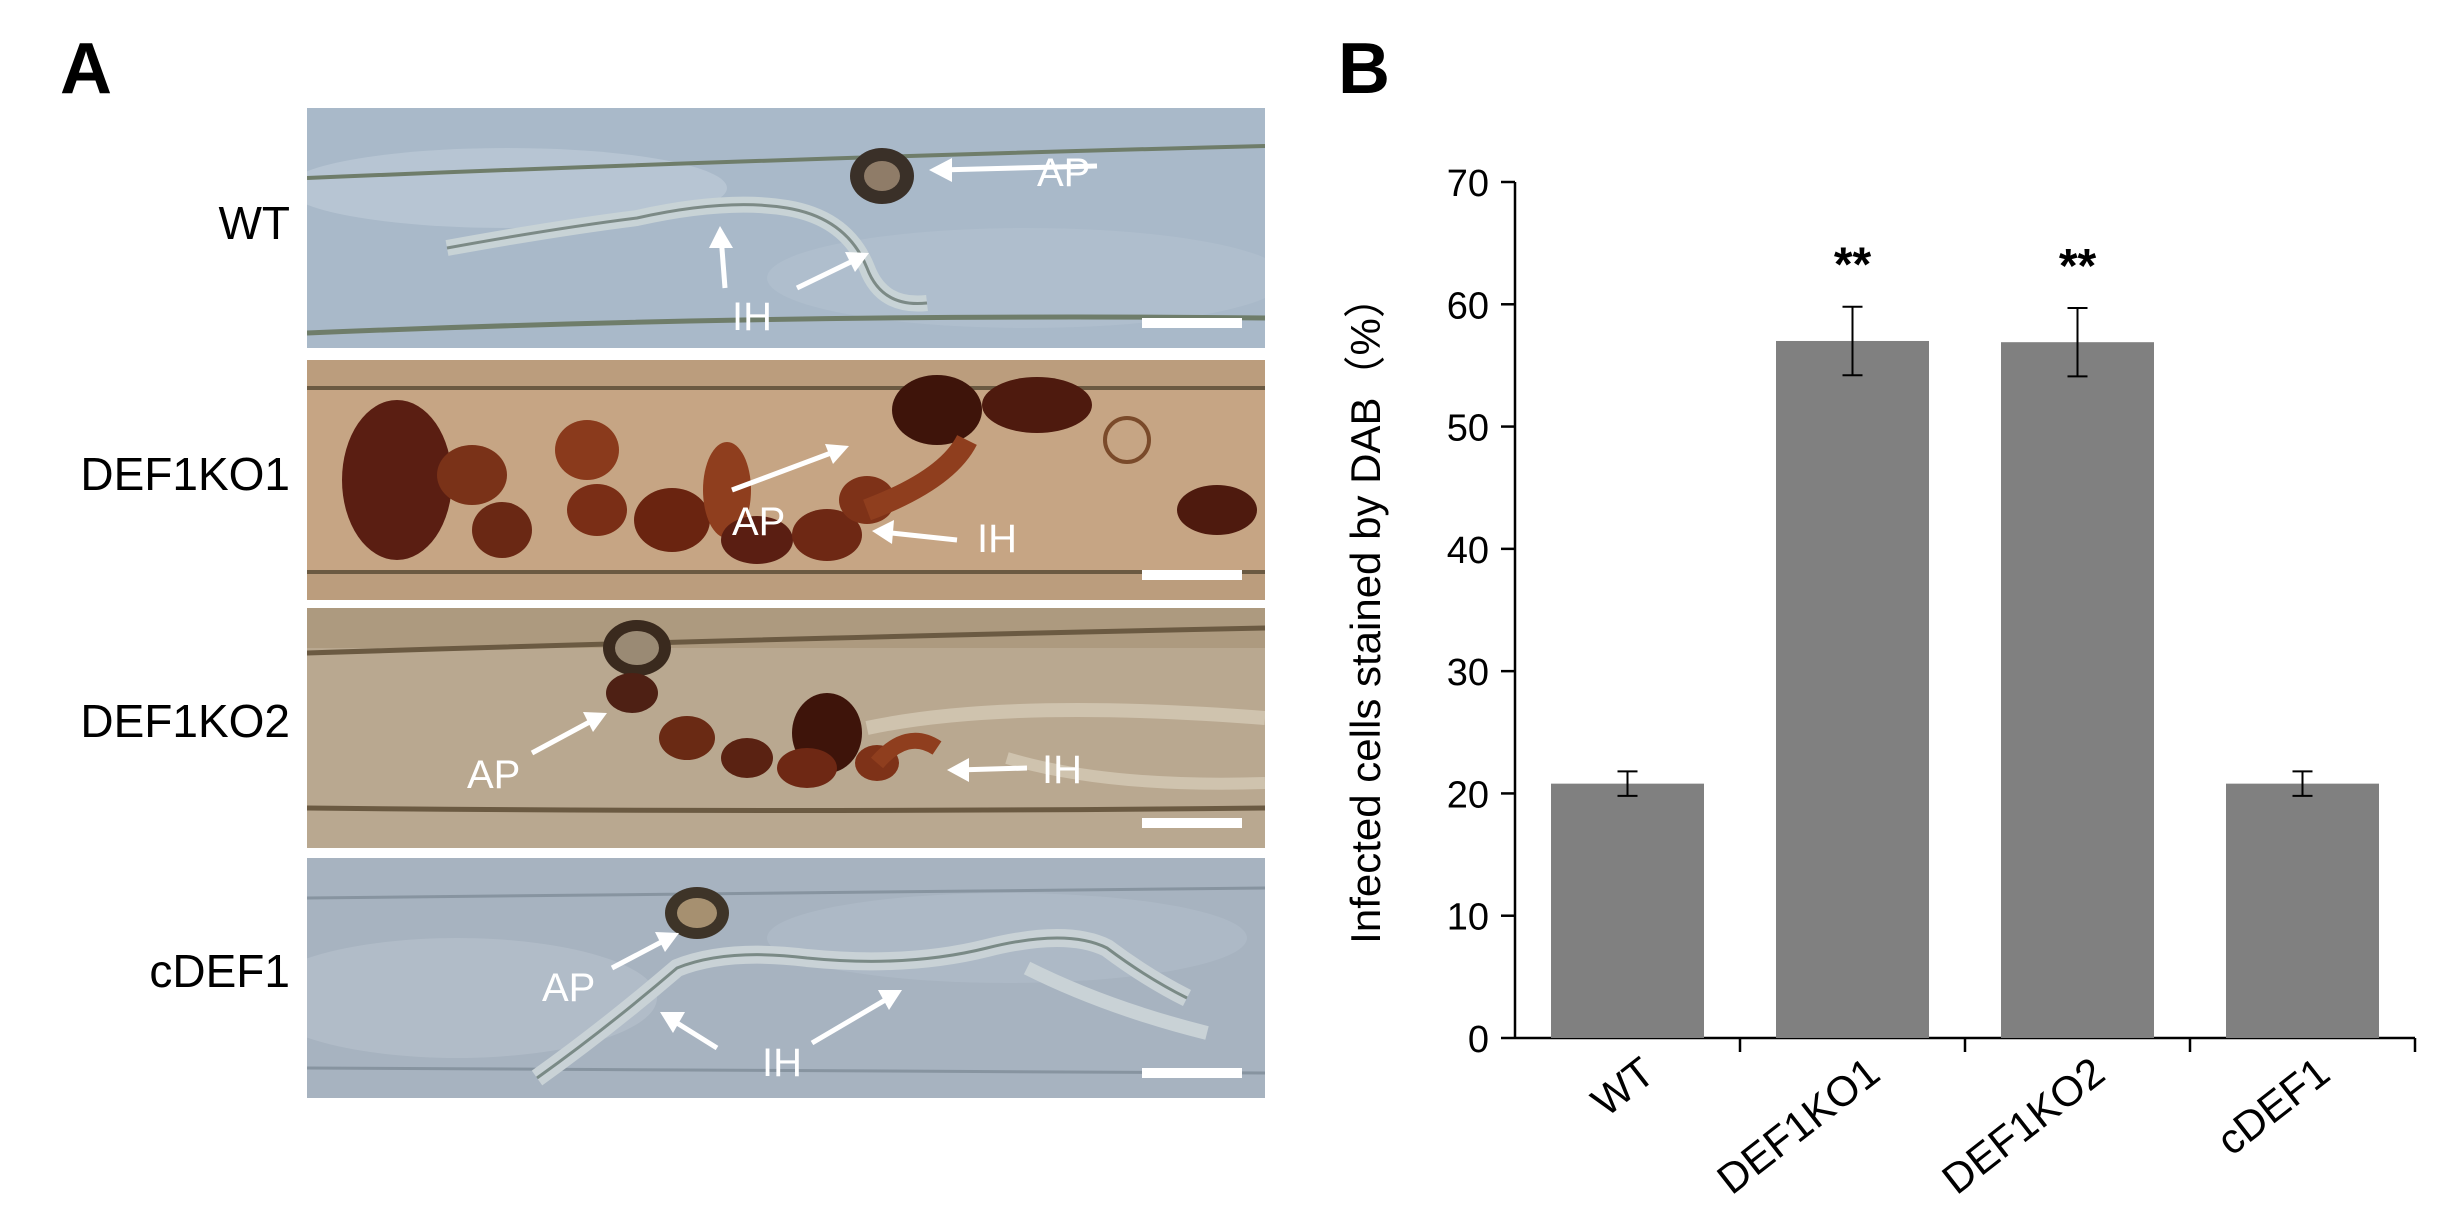 This screenshot has height=1230, width=2444. Describe the element at coordinates (1365, 610) in the screenshot. I see `y-axis-label: Infected cells stained by DAB（%）` at that location.